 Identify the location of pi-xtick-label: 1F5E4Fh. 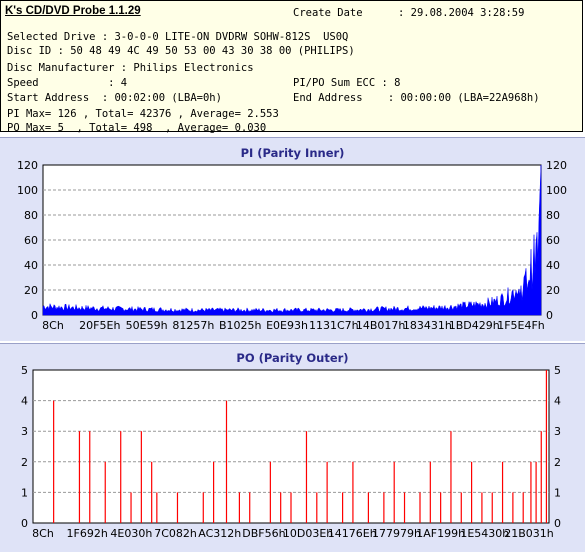
(521, 325).